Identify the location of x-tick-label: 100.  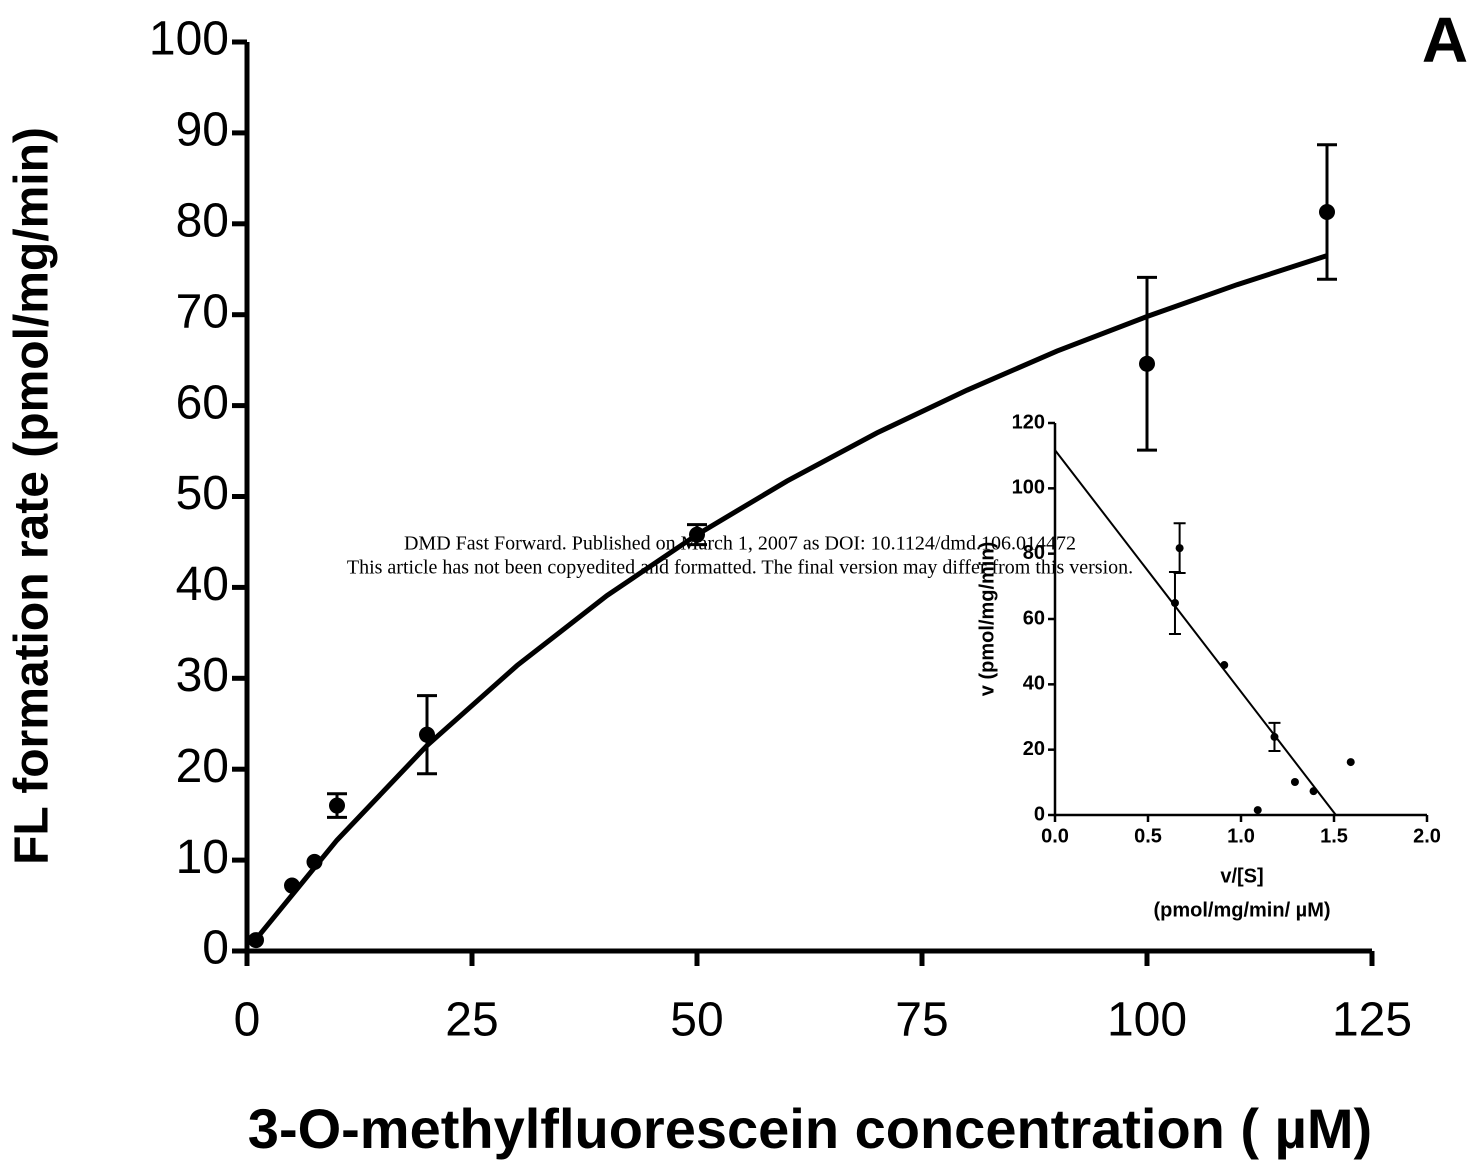
(1147, 1020).